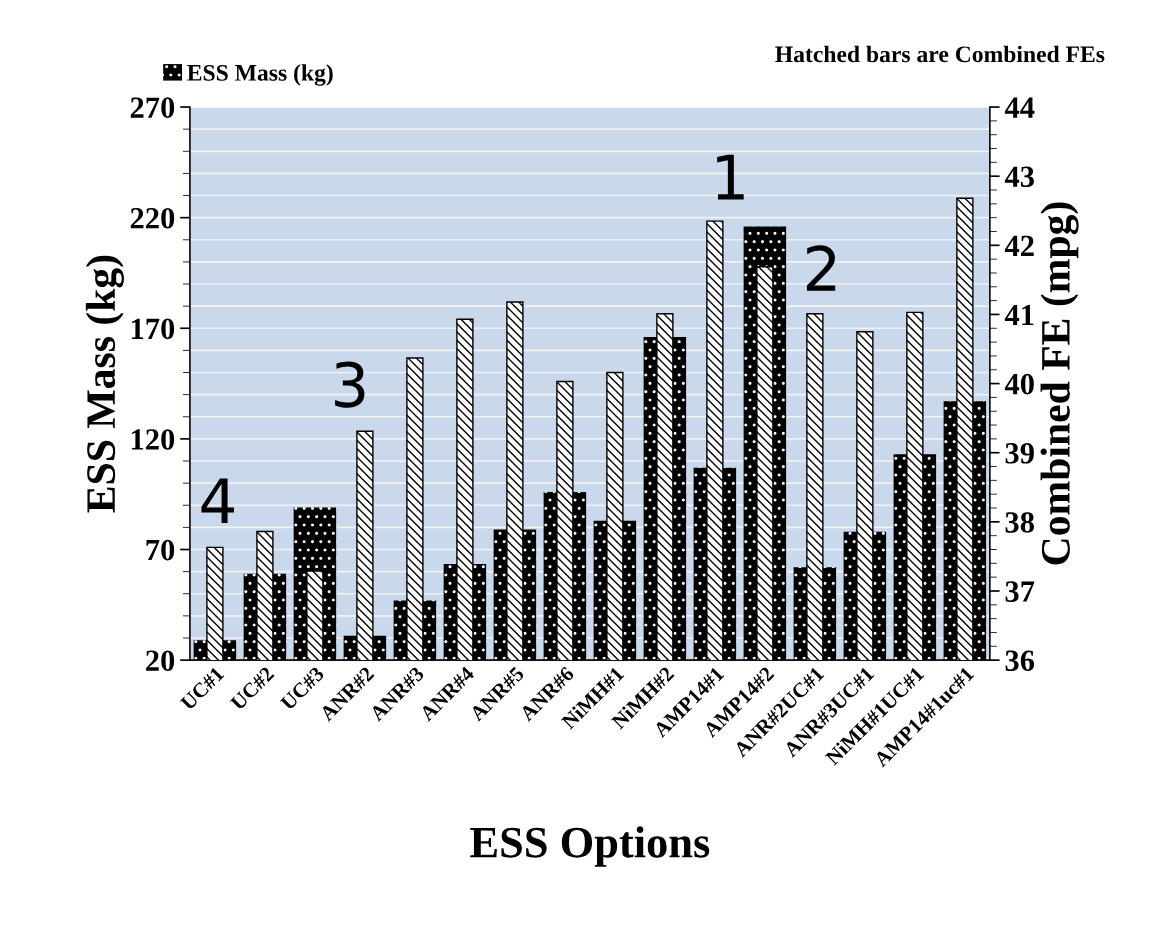  What do you see at coordinates (153, 439) in the screenshot?
I see `y-tick-label: 120` at bounding box center [153, 439].